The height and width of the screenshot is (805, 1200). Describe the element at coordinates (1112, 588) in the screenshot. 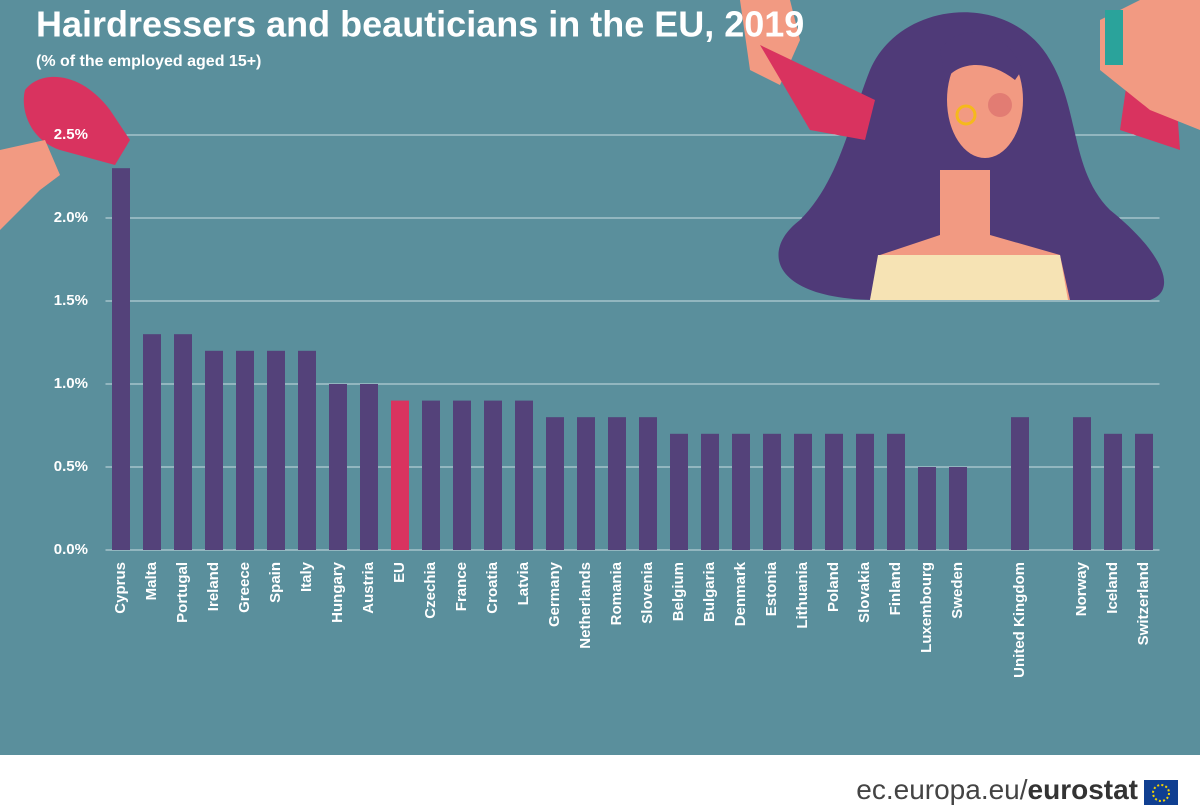

I see `x-tick-label: Iceland` at that location.